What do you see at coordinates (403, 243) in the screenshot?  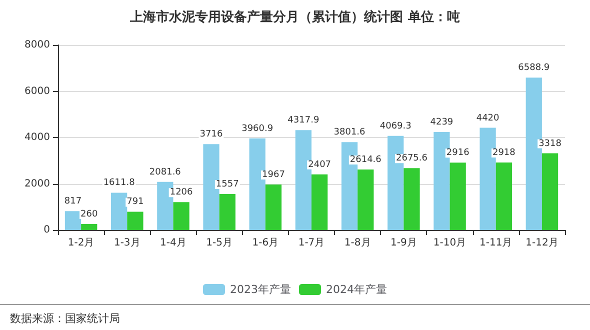 I see `x-tick-label: 1-9月` at bounding box center [403, 243].